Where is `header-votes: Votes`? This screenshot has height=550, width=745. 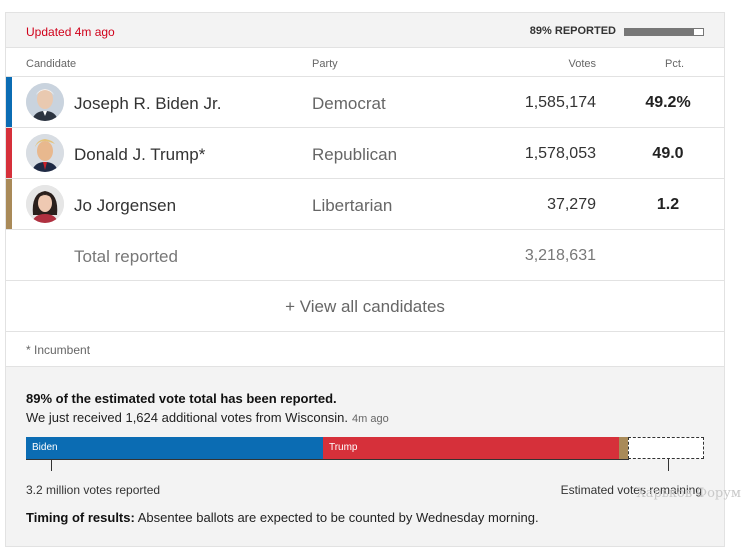 header-votes: Votes is located at coordinates (582, 64).